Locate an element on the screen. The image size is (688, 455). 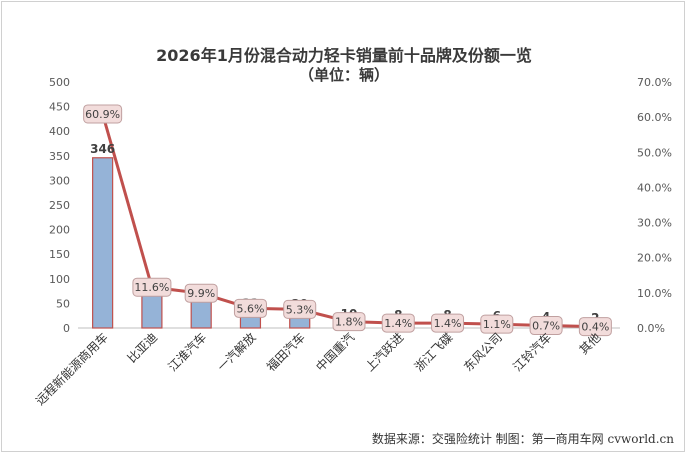
x-category-label: 一汽解放 is located at coordinates (236, 352).